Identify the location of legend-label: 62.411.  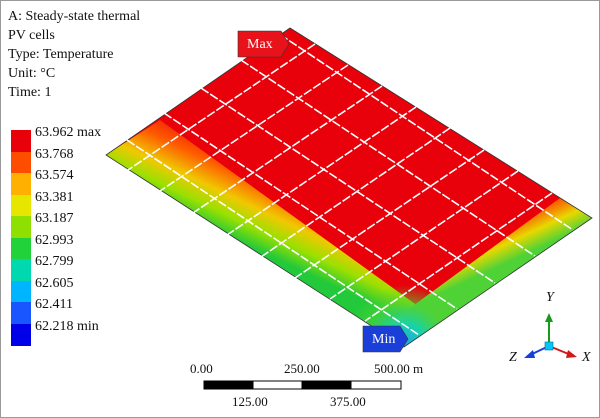
(54, 304).